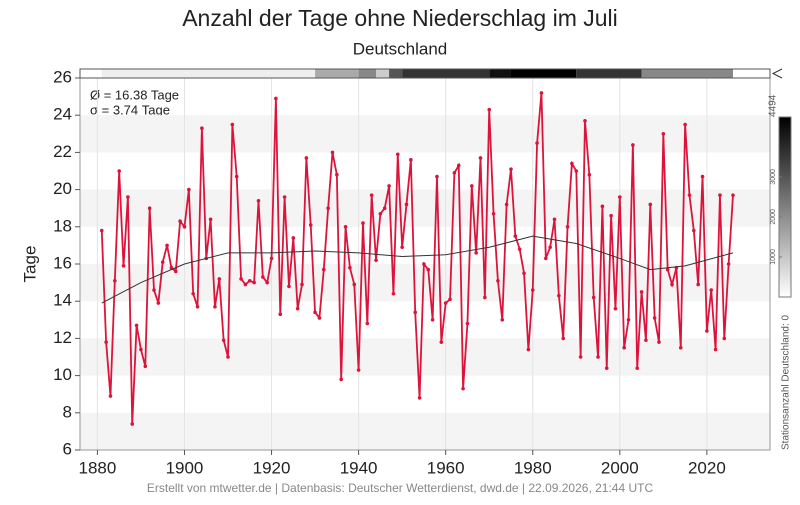  Describe the element at coordinates (67, 411) in the screenshot. I see `y-tick-label: 8` at that location.